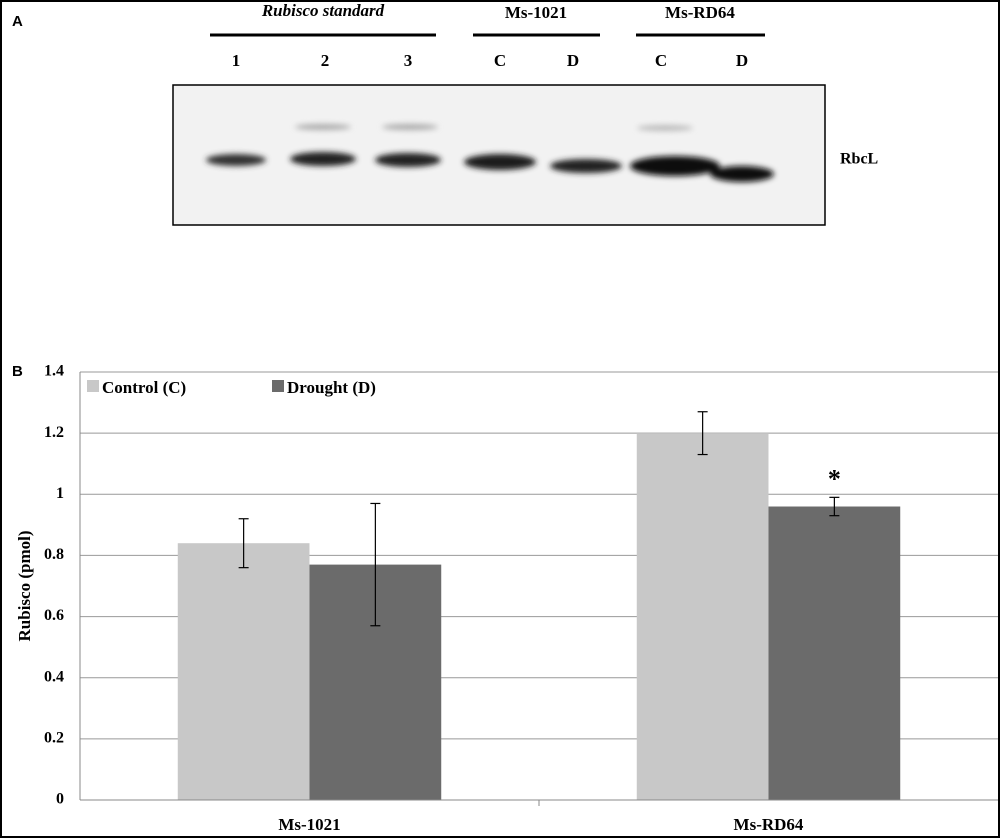 Image resolution: width=1000 pixels, height=838 pixels. Describe the element at coordinates (325, 60) in the screenshot. I see `lane-label: 2` at that location.